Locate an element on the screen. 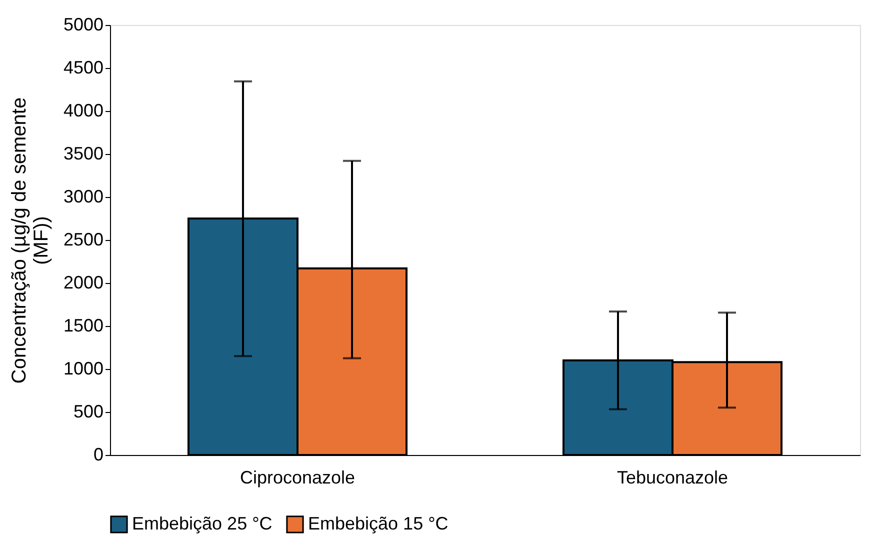  y-tick-label: 5000 is located at coordinates (83, 24).